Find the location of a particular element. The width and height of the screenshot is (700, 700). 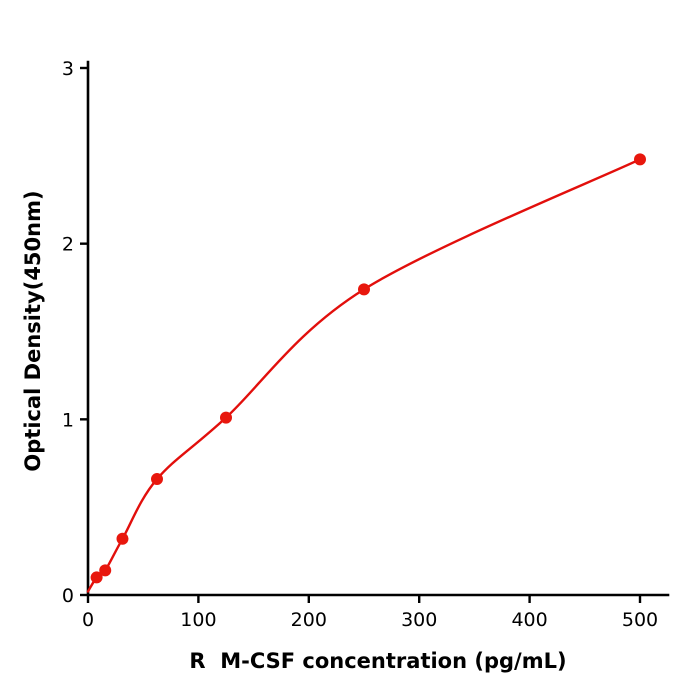

y-tick-label: 0 is located at coordinates (68, 596).